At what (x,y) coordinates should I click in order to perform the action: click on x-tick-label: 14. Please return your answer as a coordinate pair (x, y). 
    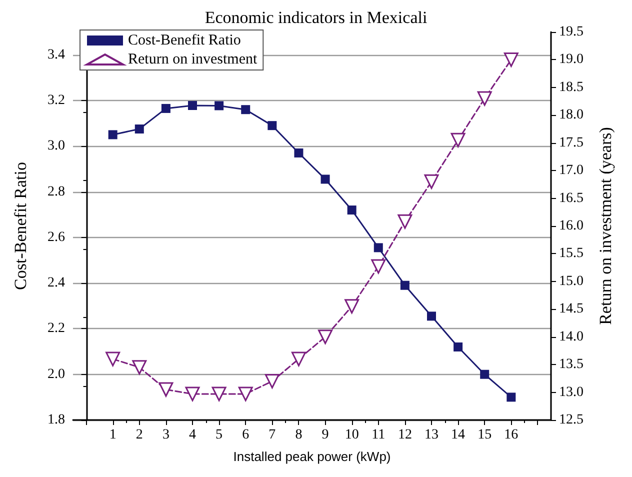
    Looking at the image, I should click on (458, 435).